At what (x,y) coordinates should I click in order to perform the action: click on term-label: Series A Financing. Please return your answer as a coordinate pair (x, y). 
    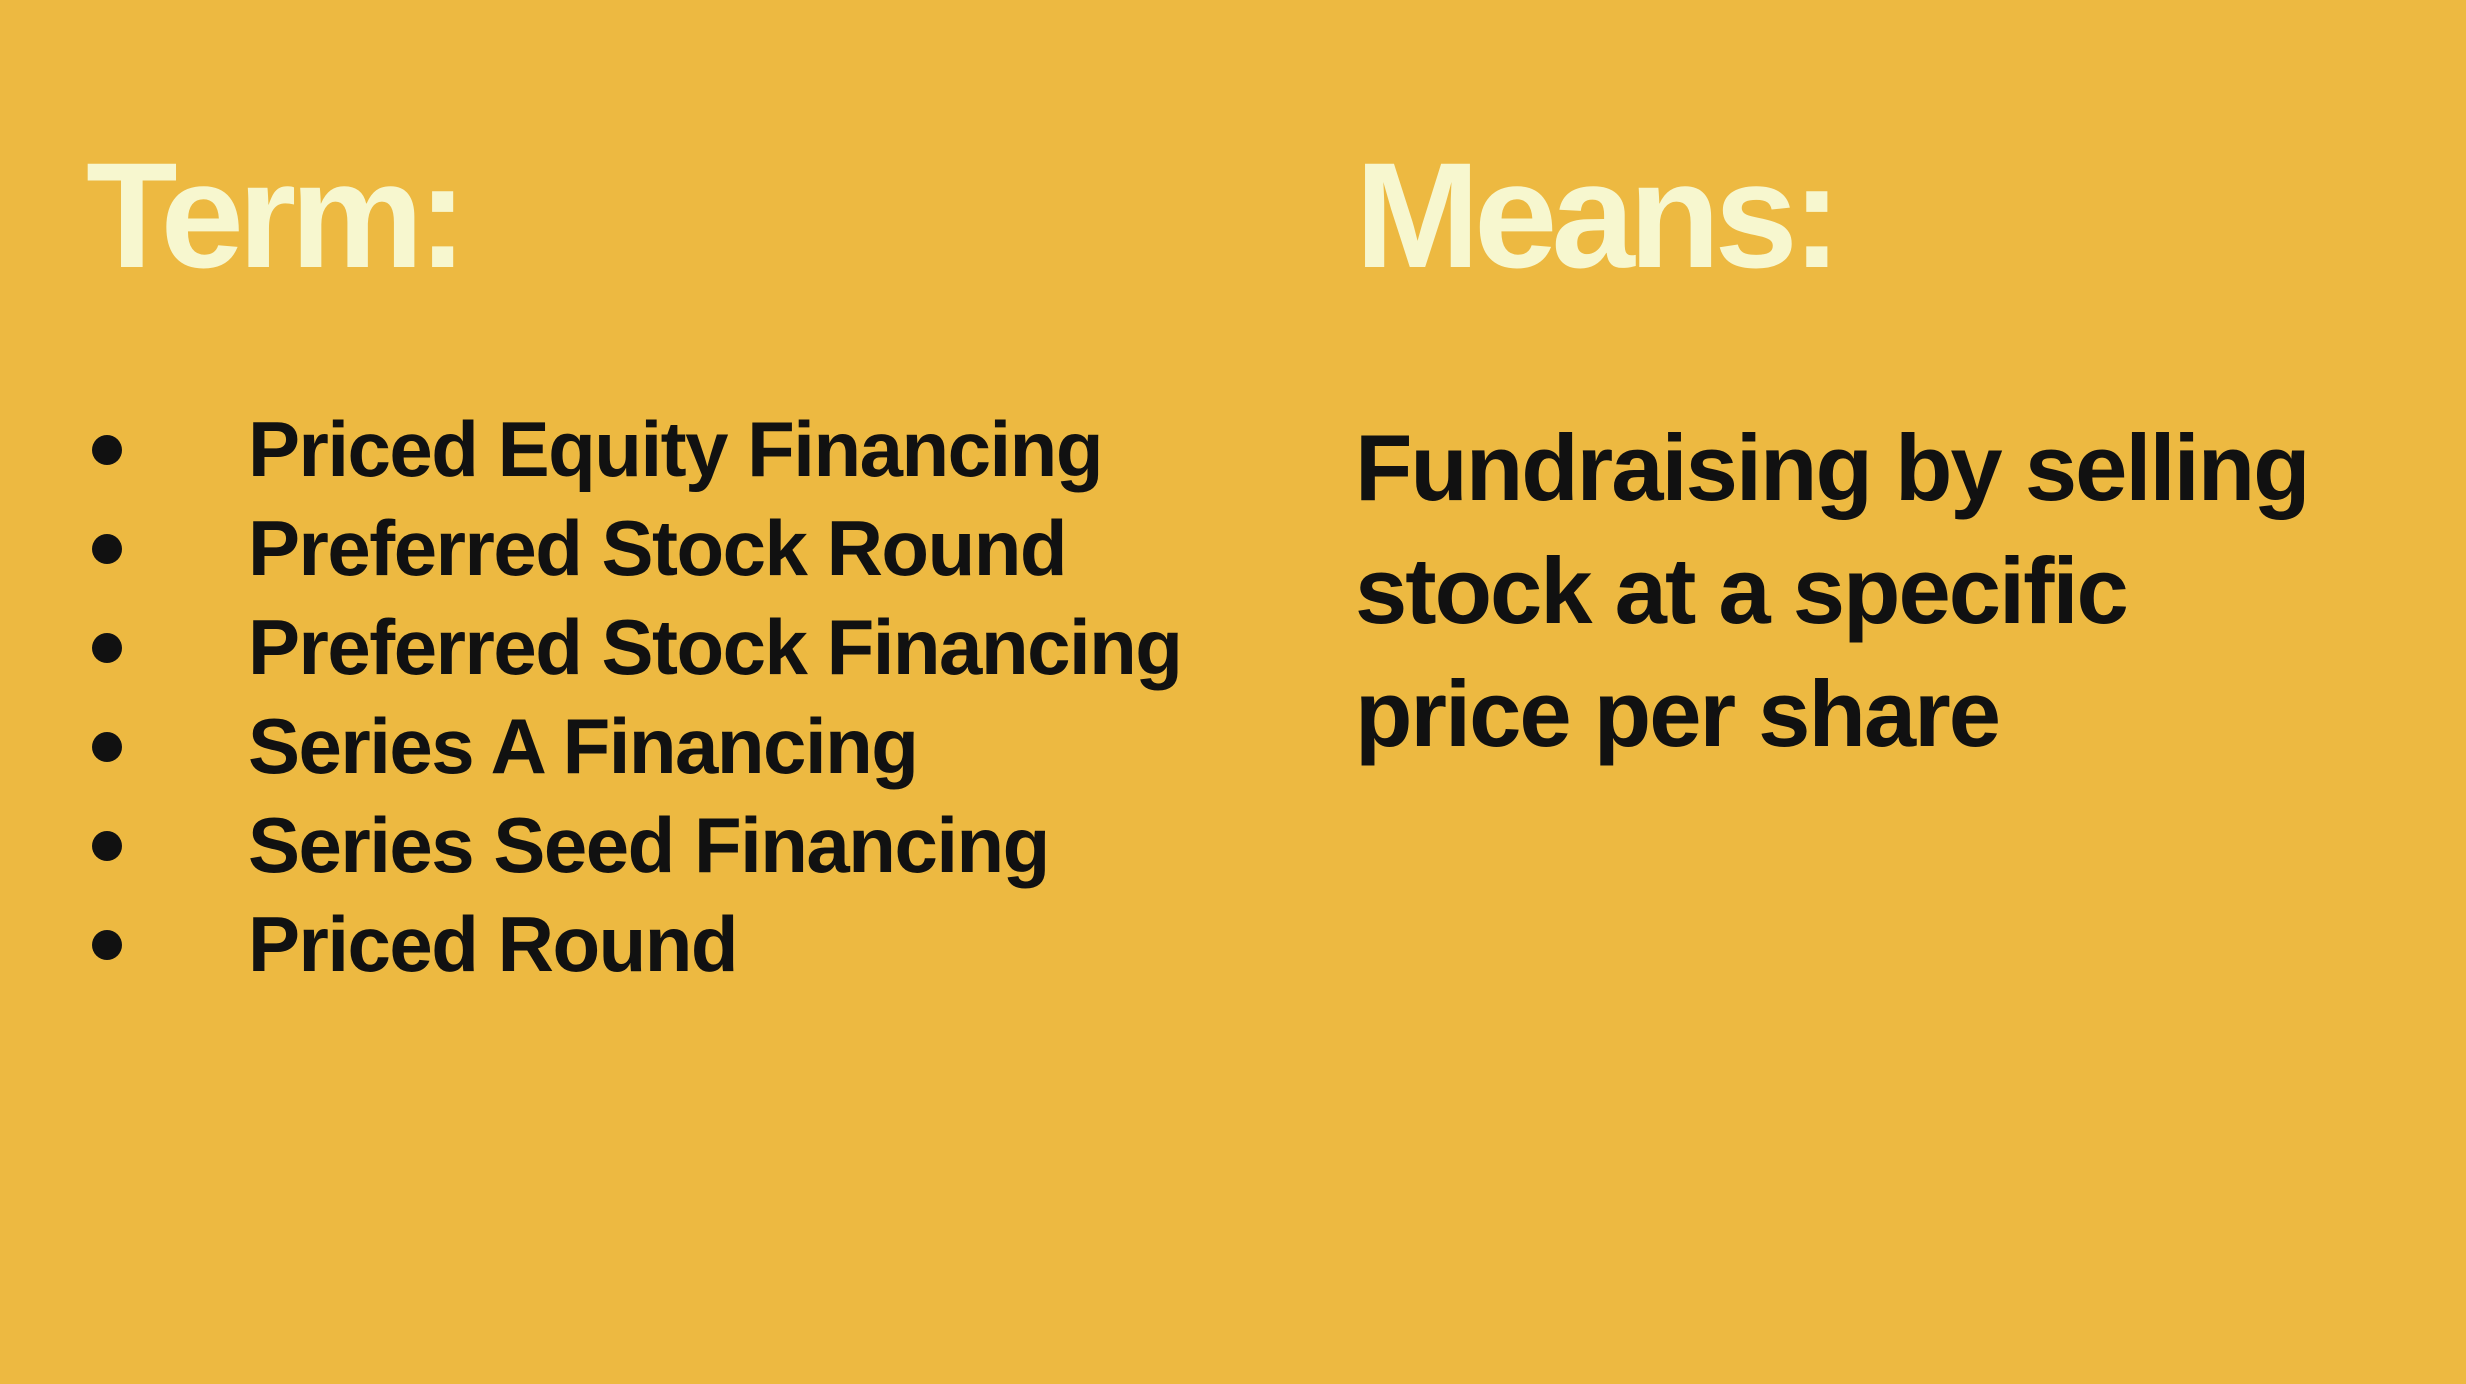
    Looking at the image, I should click on (583, 746).